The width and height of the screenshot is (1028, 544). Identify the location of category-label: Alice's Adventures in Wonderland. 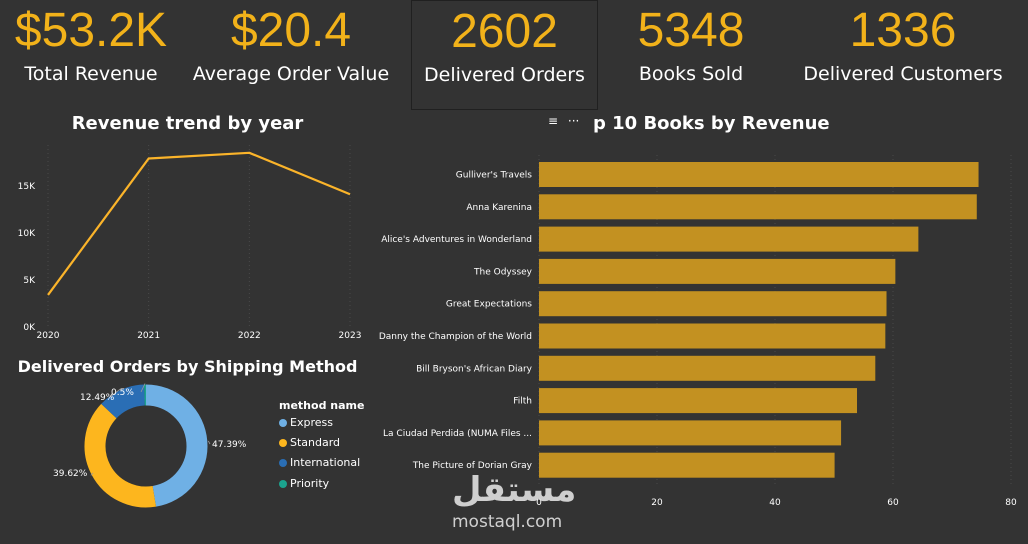
(456, 240).